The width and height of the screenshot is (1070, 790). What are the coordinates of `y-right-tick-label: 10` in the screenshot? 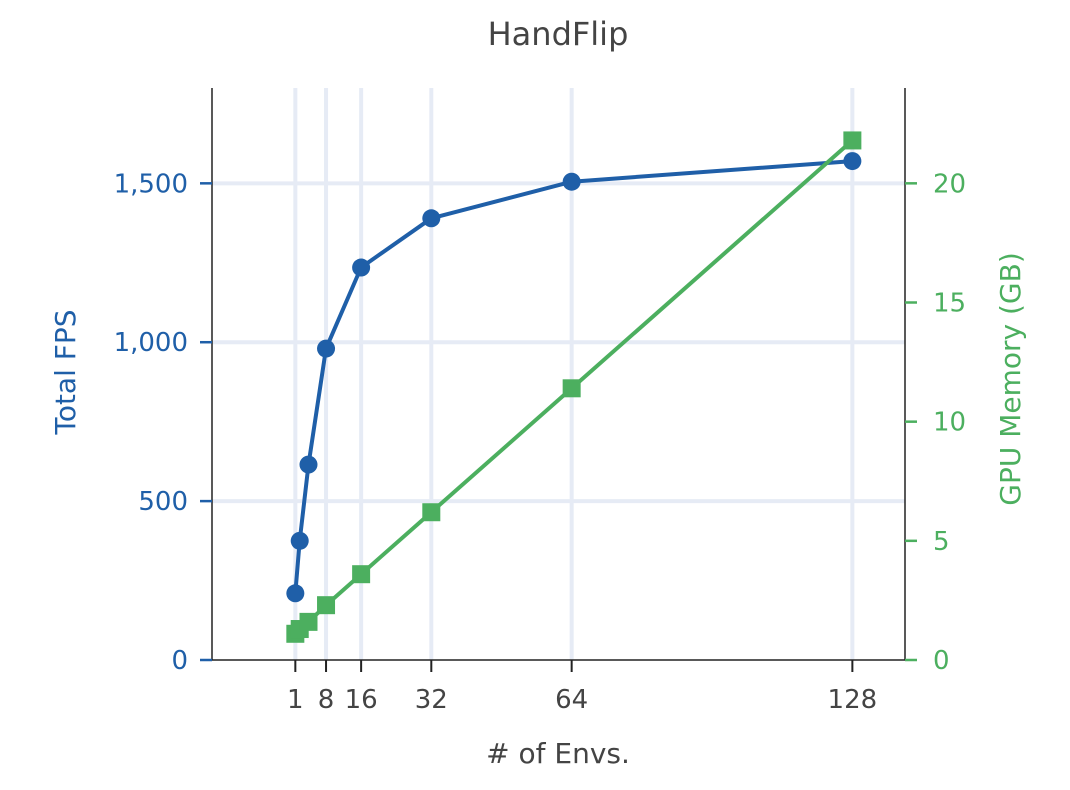 It's located at (949, 423).